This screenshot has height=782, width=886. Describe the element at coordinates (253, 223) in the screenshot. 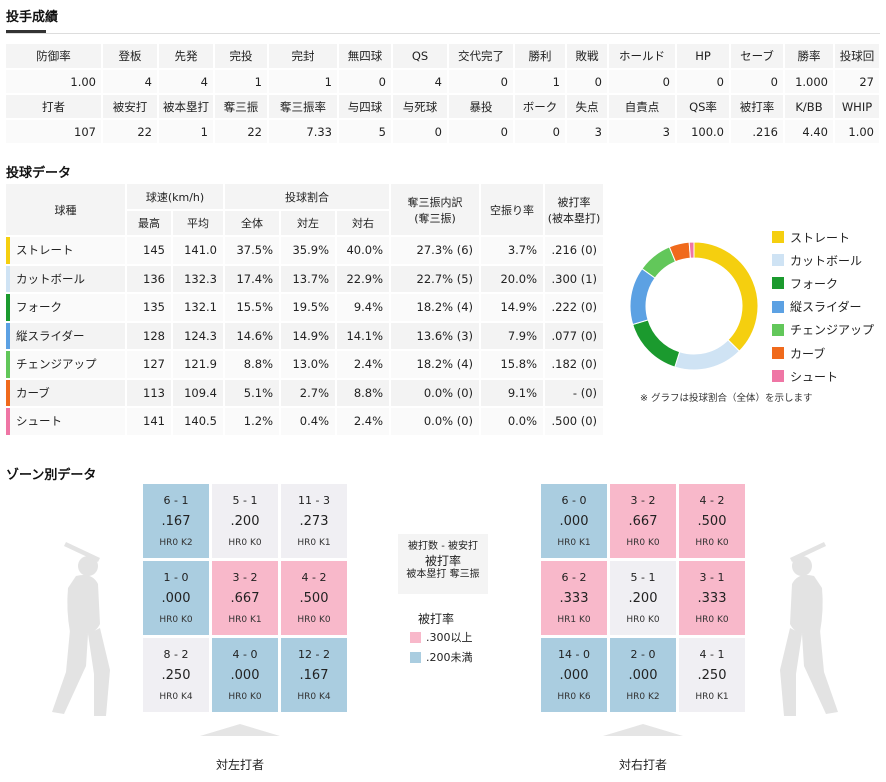

I see `header-all: 全体` at that location.